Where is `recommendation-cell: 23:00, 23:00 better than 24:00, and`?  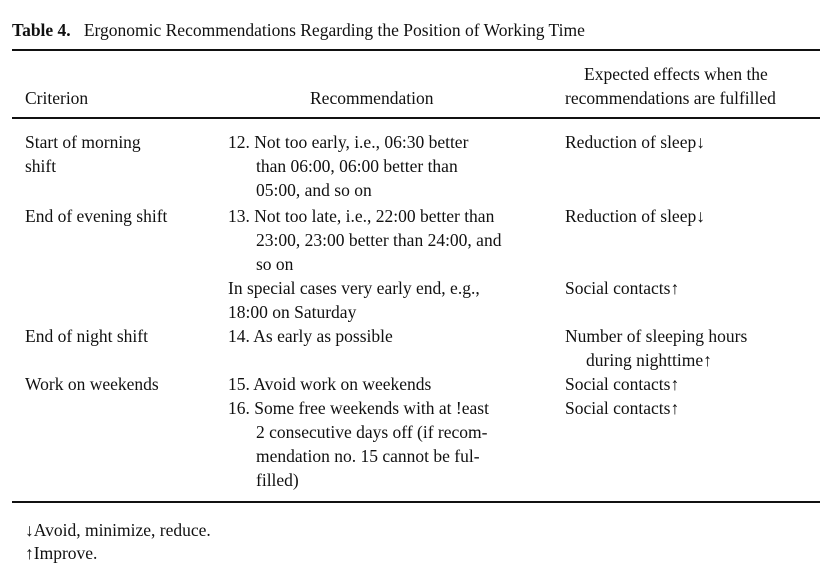 recommendation-cell: 23:00, 23:00 better than 24:00, and is located at coordinates (379, 240).